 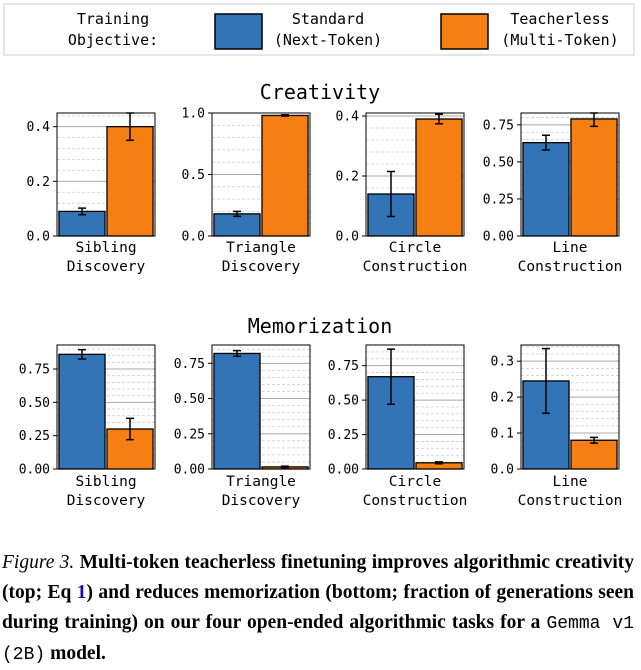 I want to click on legend-label-line1: Training, so click(x=113, y=19).